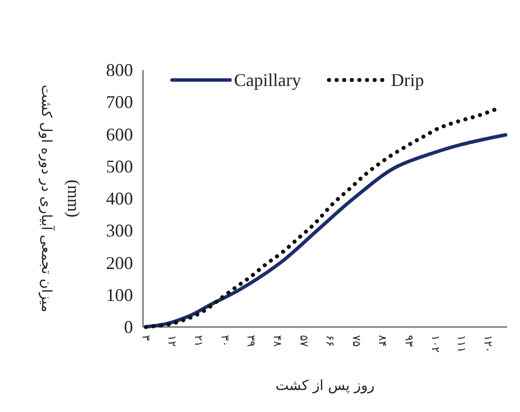  Describe the element at coordinates (303, 341) in the screenshot. I see `x-tick-label: ۵۷` at that location.